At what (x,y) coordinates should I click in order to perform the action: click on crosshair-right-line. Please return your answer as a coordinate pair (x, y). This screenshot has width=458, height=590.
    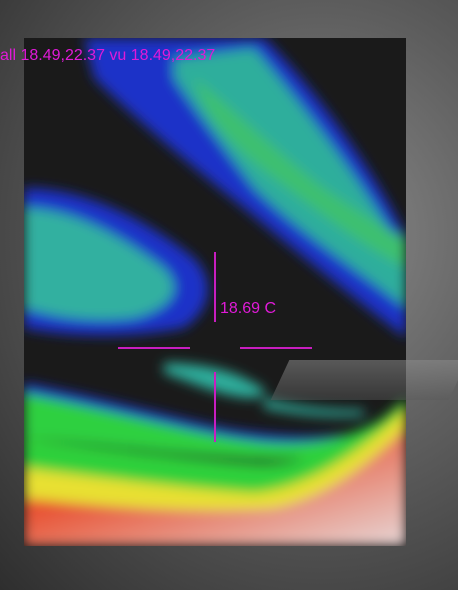
    Looking at the image, I should click on (276, 348).